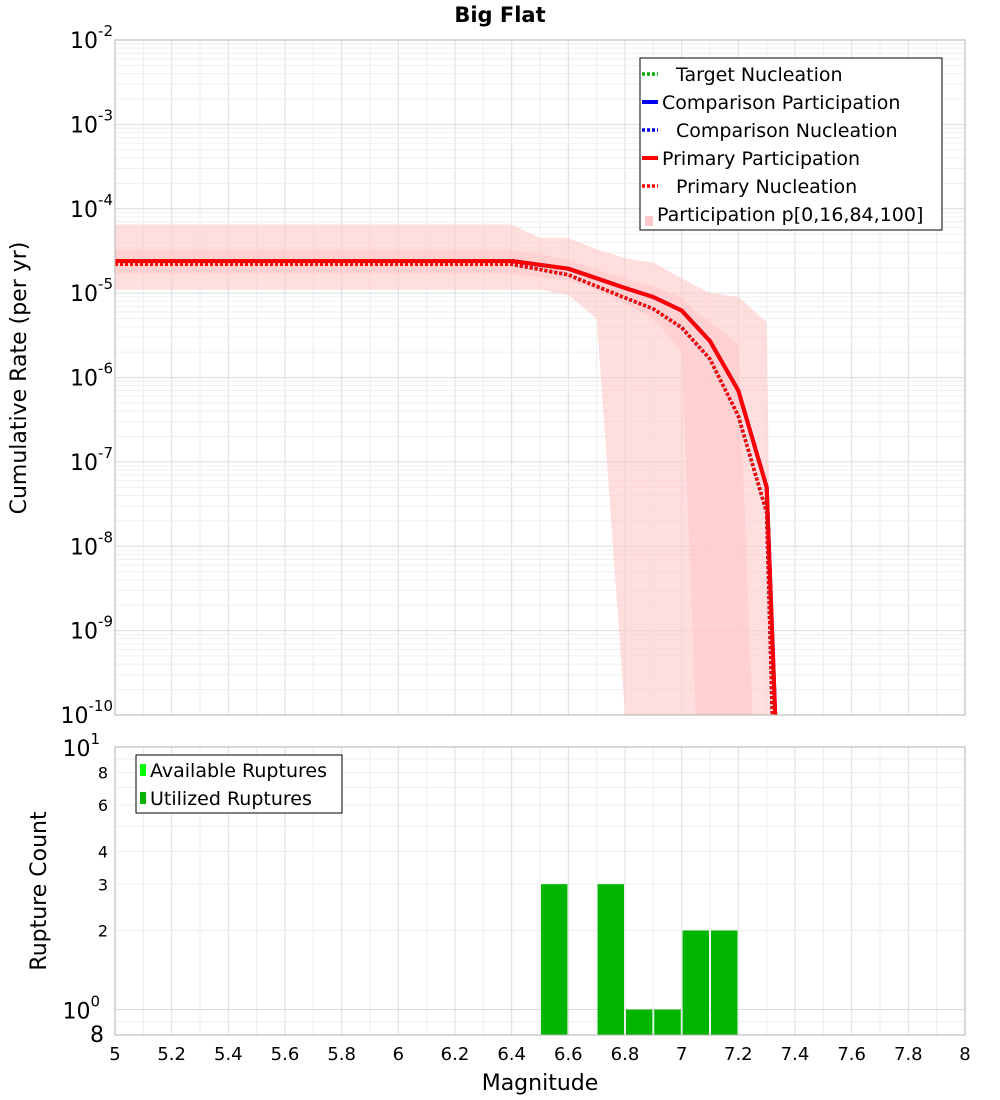 The image size is (1000, 1100). I want to click on legend-label: Utilized Ruptures, so click(231, 799).